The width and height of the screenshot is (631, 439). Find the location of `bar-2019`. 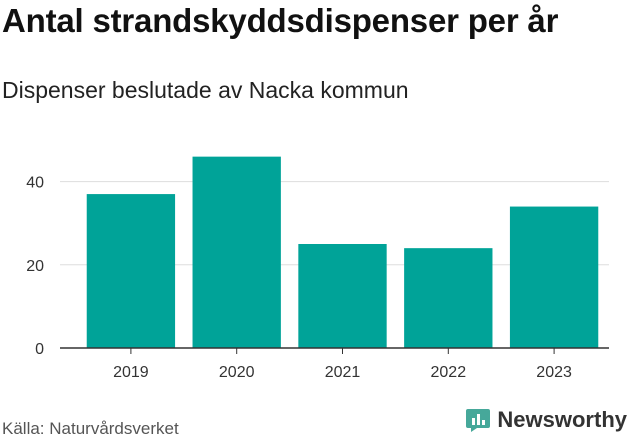

bar-2019 is located at coordinates (131, 271).